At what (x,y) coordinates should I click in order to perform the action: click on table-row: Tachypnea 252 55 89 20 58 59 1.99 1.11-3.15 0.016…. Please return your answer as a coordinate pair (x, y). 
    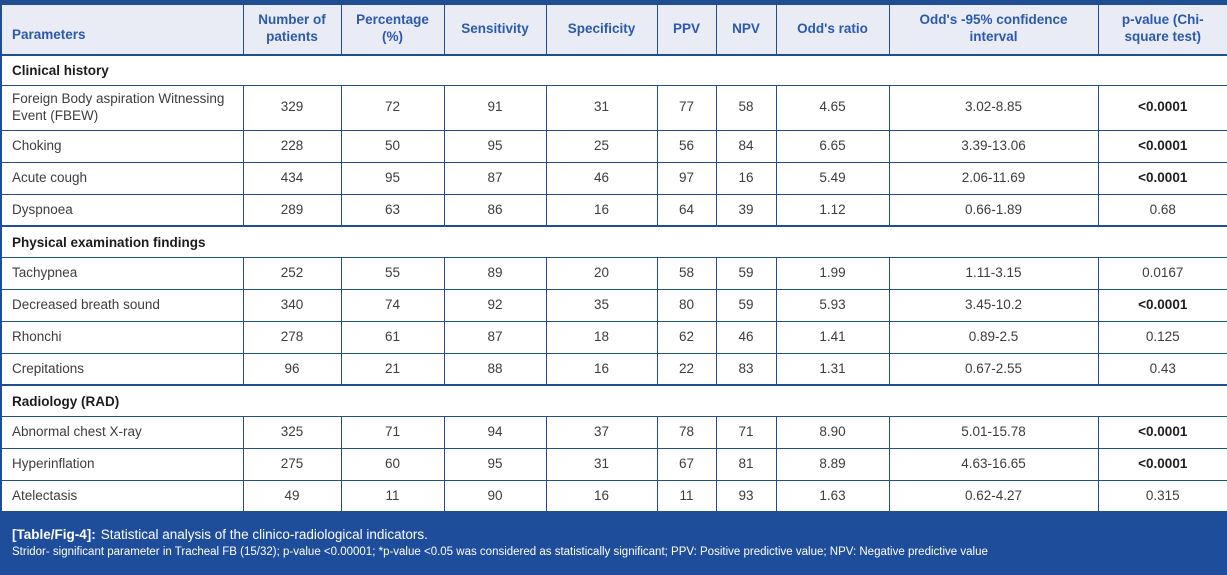
    Looking at the image, I should click on (613, 273).